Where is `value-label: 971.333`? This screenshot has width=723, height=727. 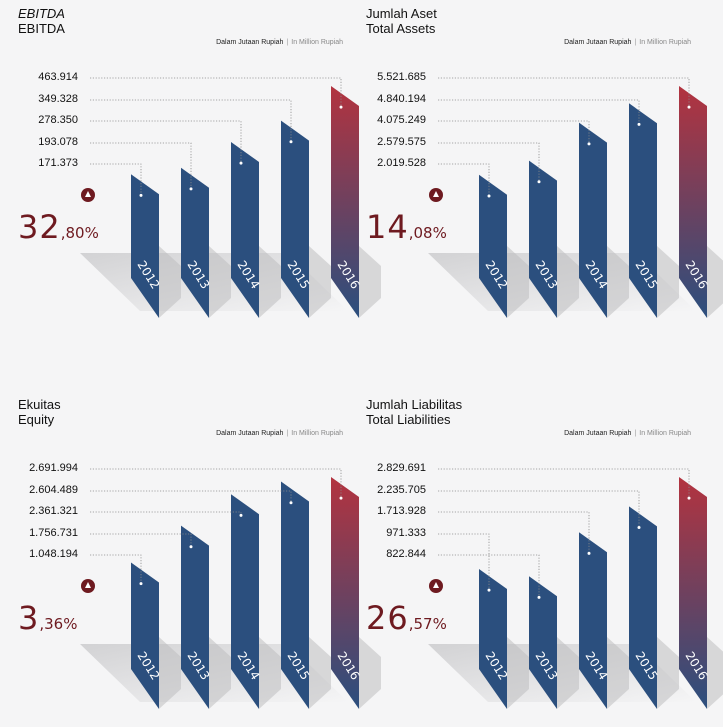
value-label: 971.333 is located at coordinates (406, 533).